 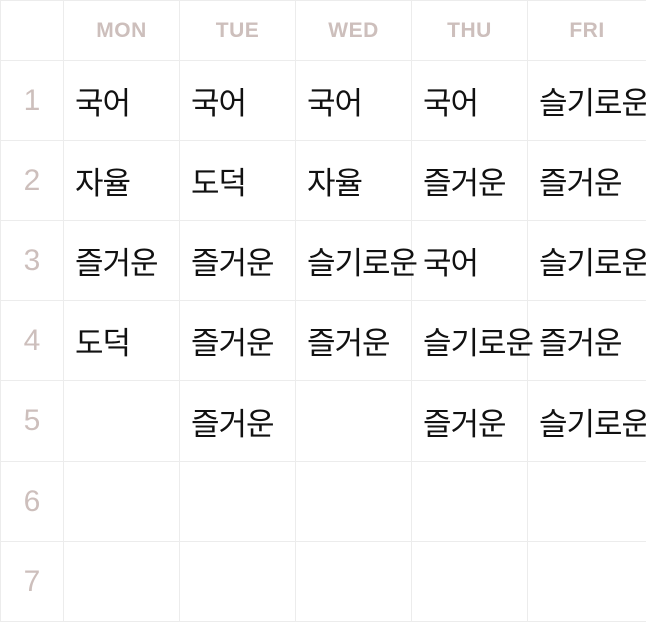 I want to click on corner-cell, so click(x=32, y=30).